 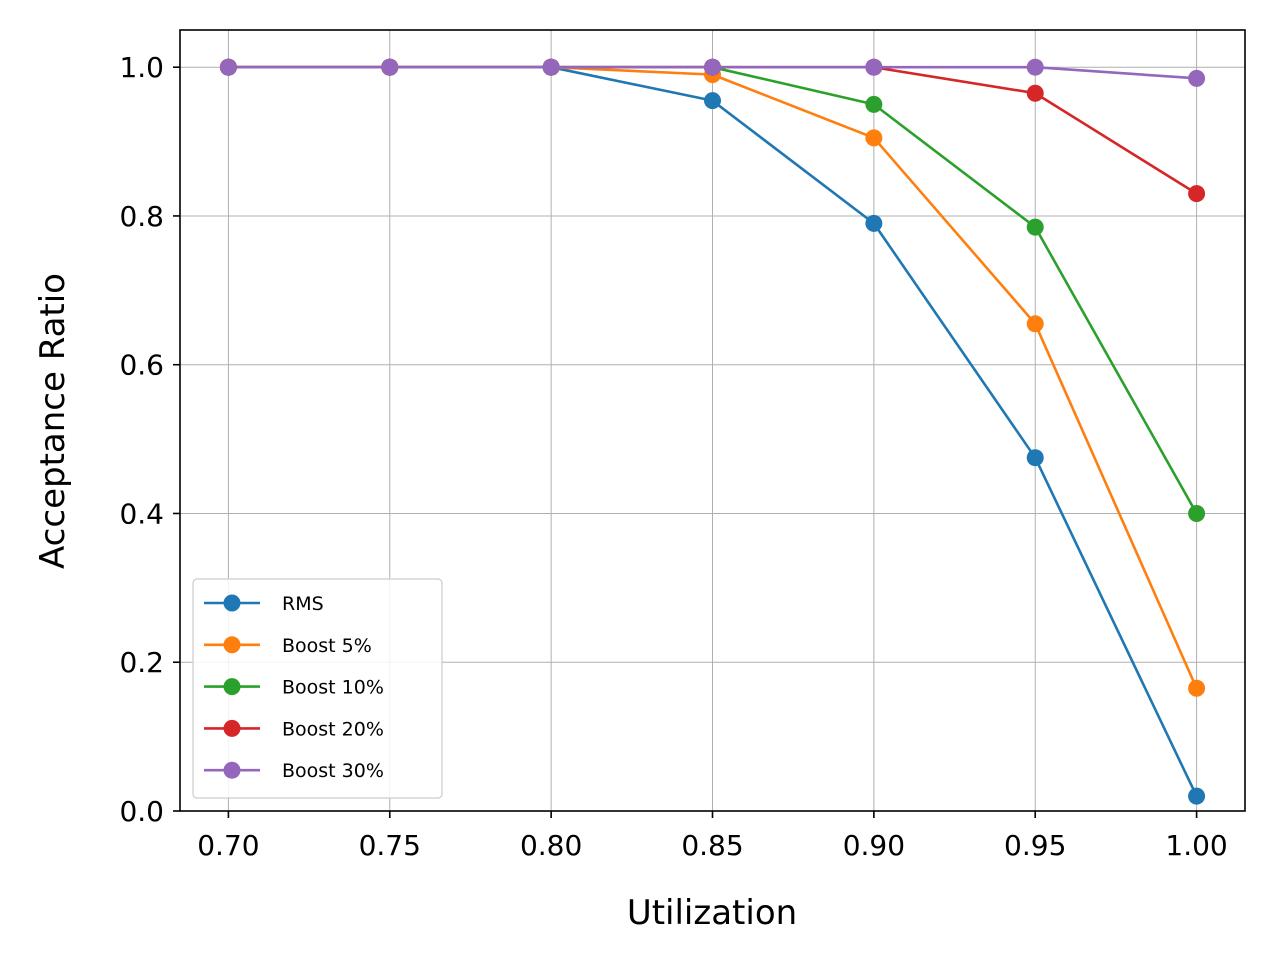 What do you see at coordinates (333, 688) in the screenshot?
I see `legend-label: Boost 10%` at bounding box center [333, 688].